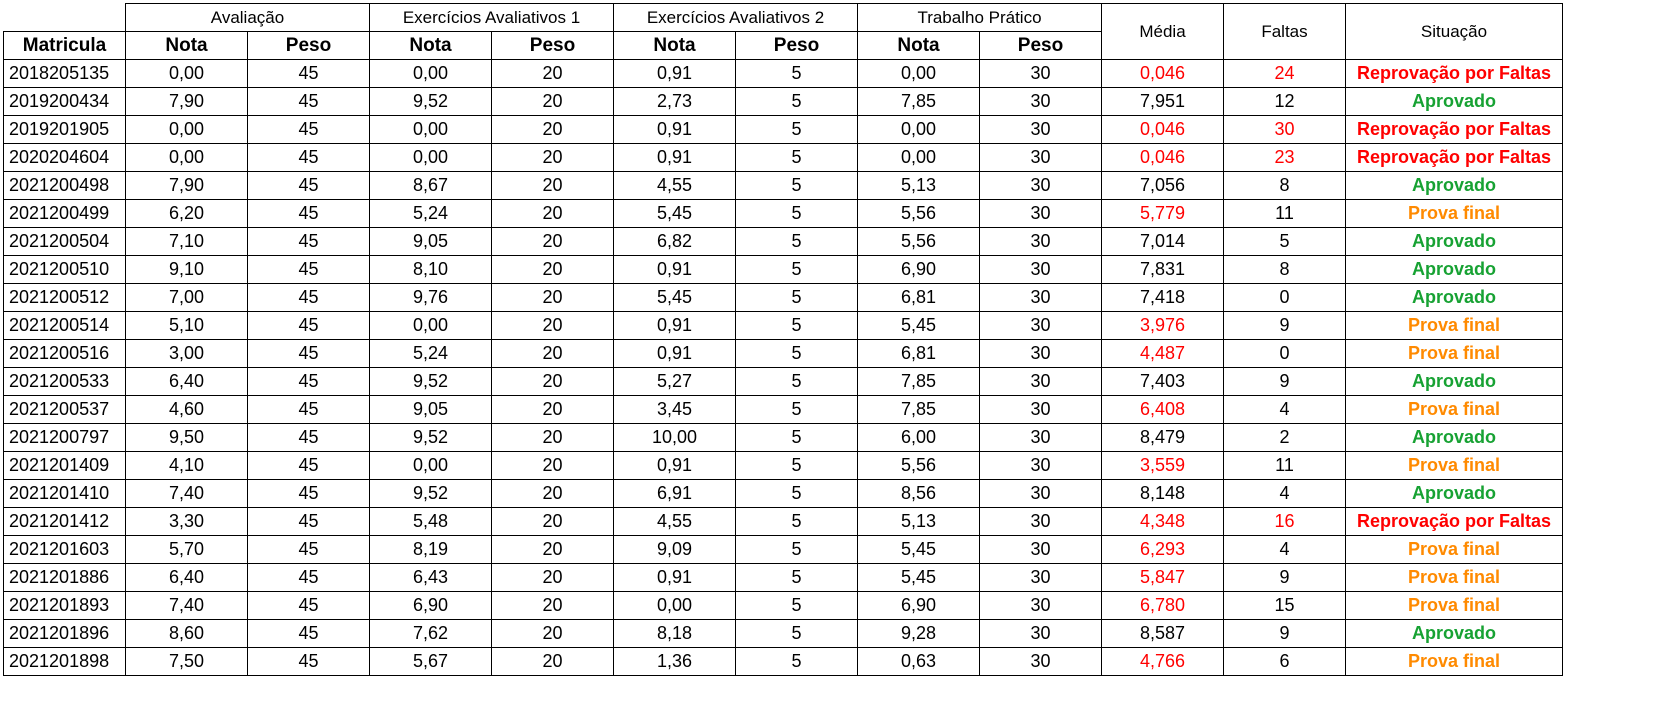 The width and height of the screenshot is (1657, 717). I want to click on faltas-cell: 12, so click(1284, 101).